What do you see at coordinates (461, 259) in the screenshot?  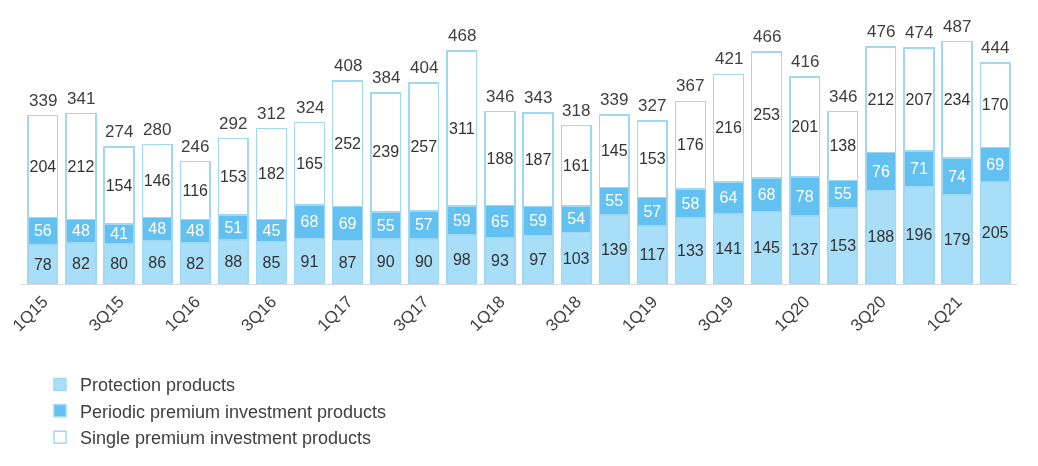 I see `data-label: 98` at bounding box center [461, 259].